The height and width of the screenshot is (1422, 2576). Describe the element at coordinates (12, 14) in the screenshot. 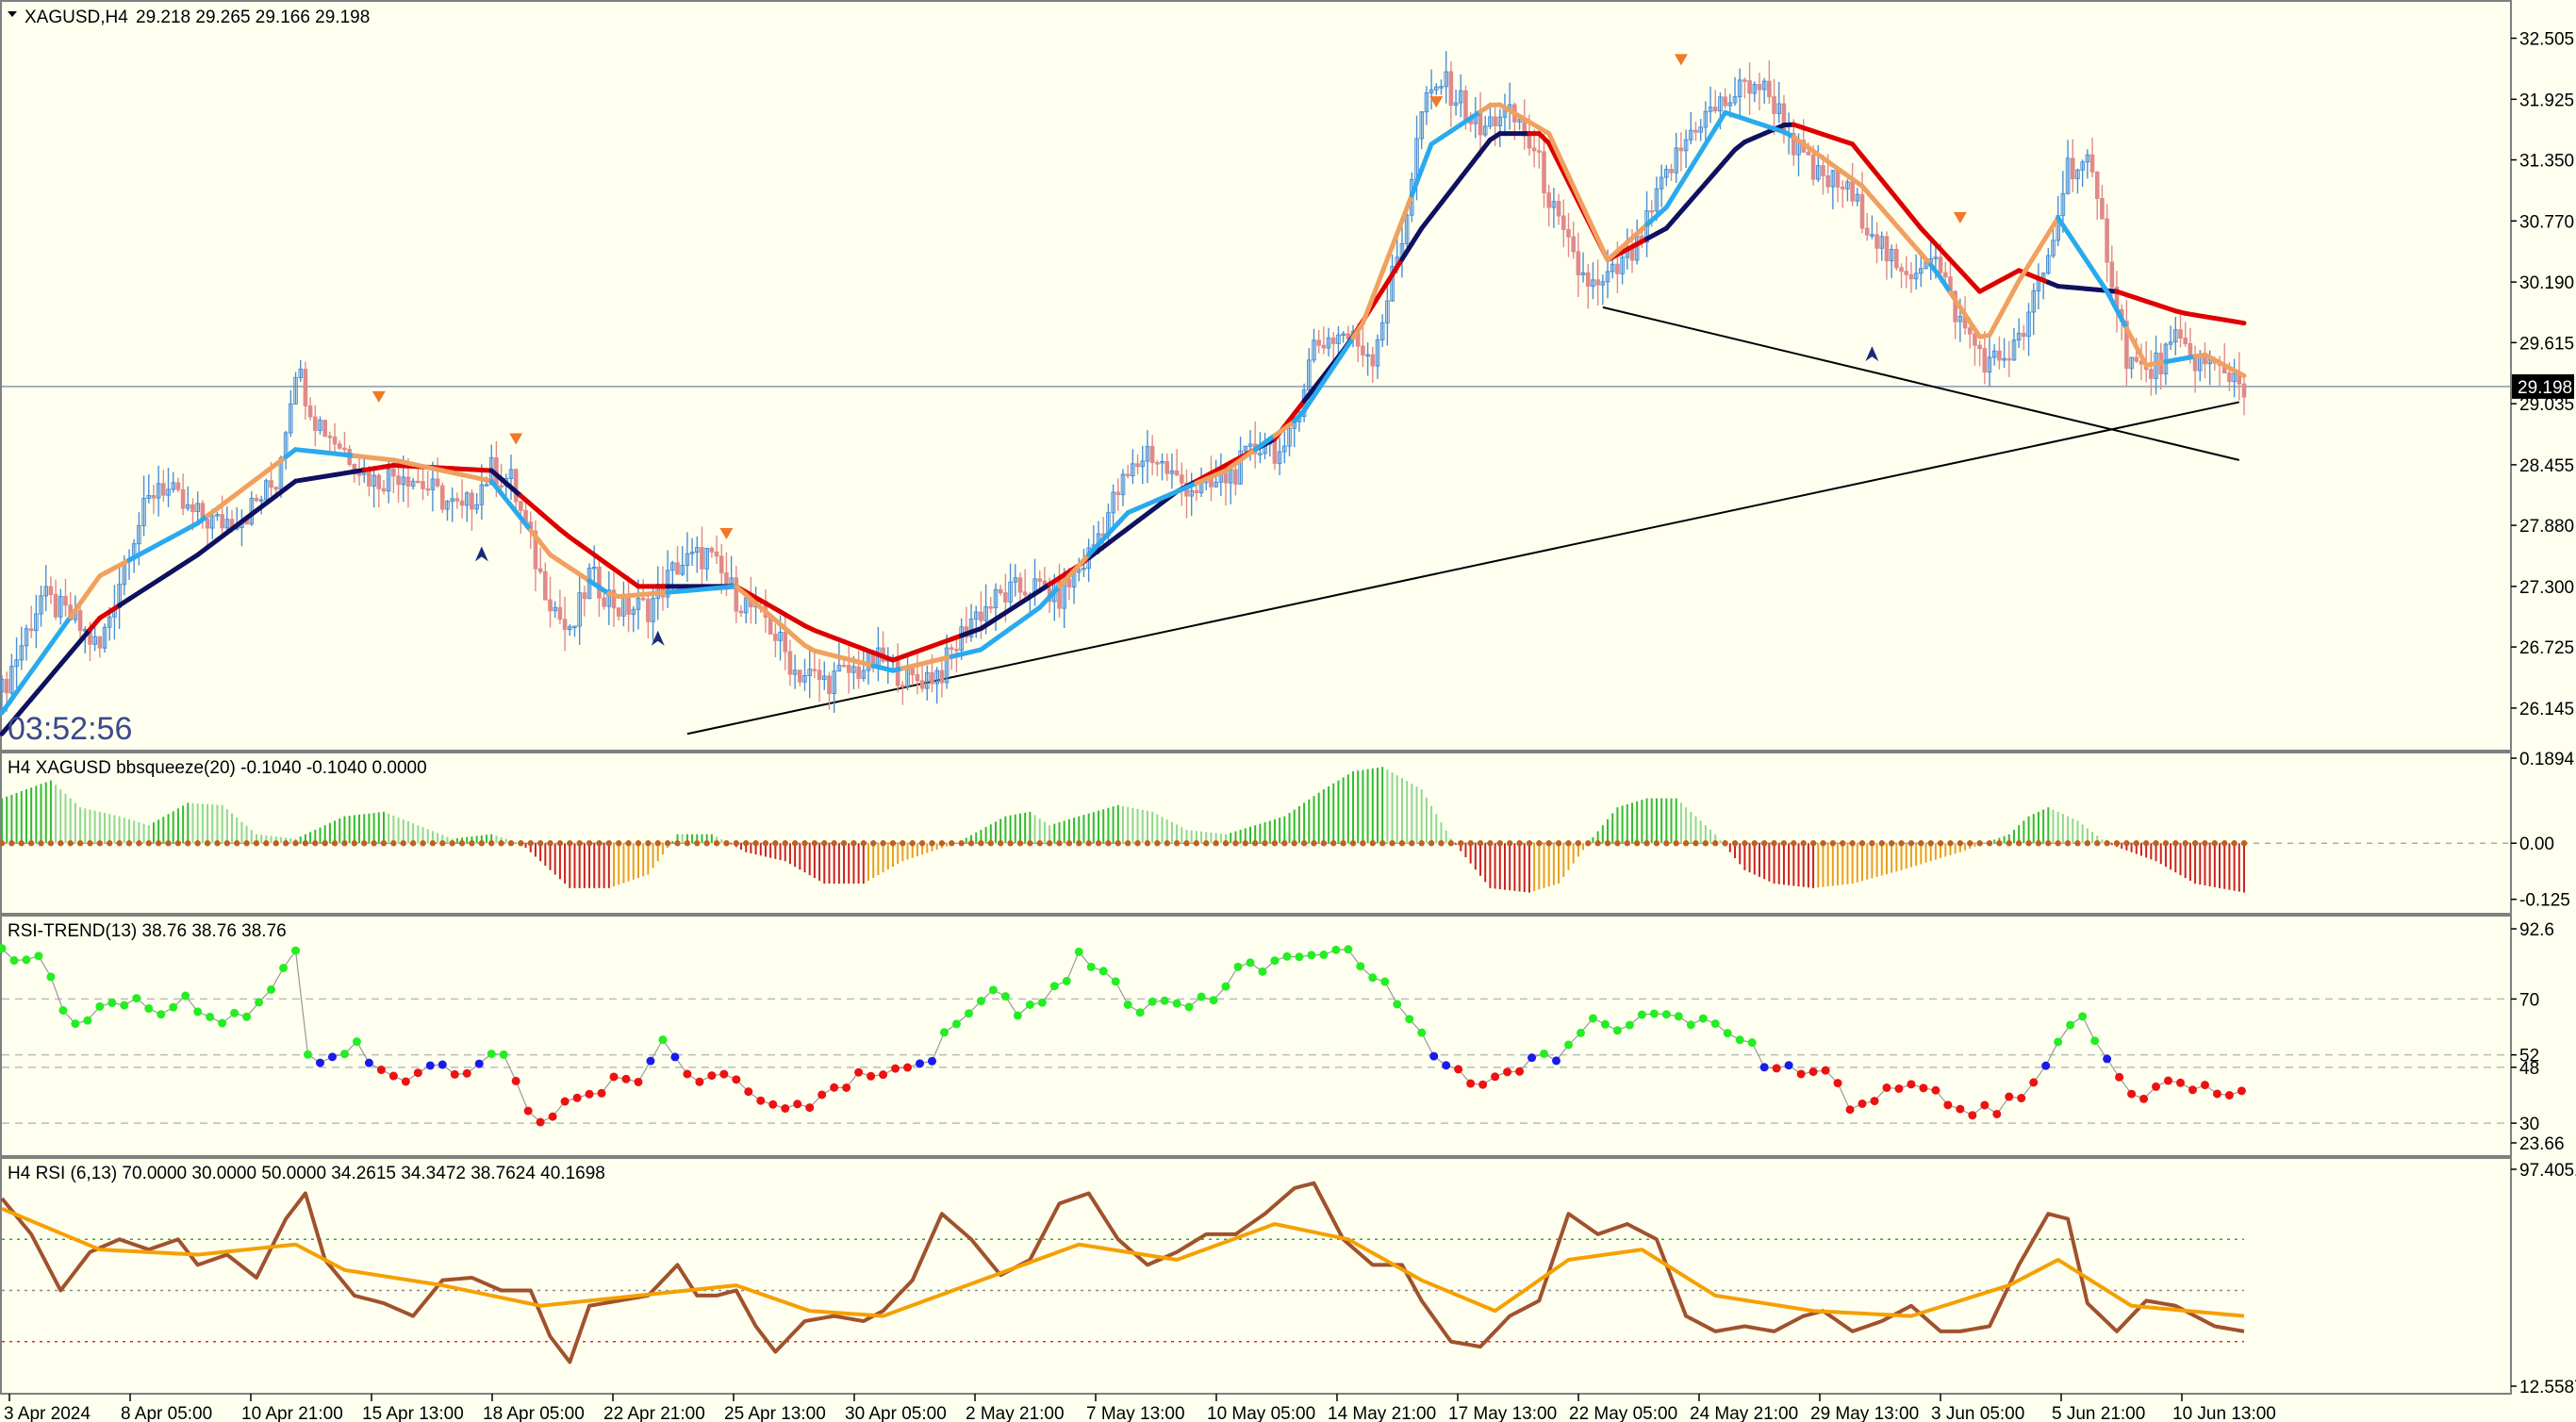

I see `chevron-down-icon` at that location.